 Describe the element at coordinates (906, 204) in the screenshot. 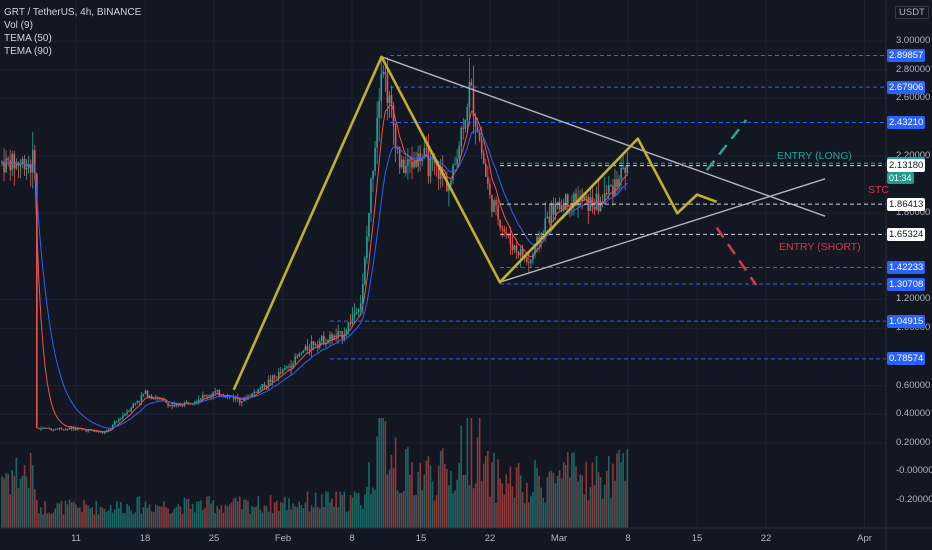

I see `level-badge: 1.86413` at that location.